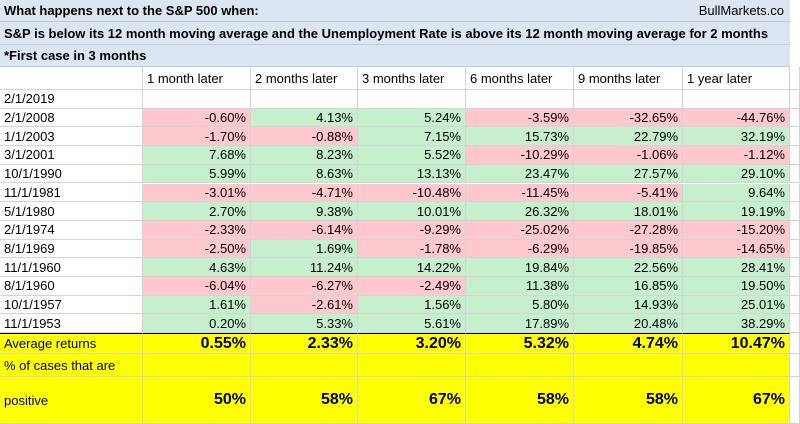 This screenshot has height=424, width=800. What do you see at coordinates (197, 249) in the screenshot?
I see `cell: -2.50%` at bounding box center [197, 249].